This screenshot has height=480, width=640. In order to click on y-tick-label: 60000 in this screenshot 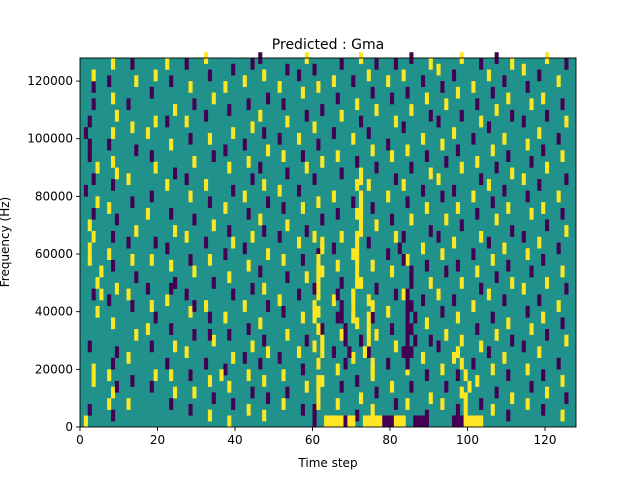, I will do `click(54, 254)`.